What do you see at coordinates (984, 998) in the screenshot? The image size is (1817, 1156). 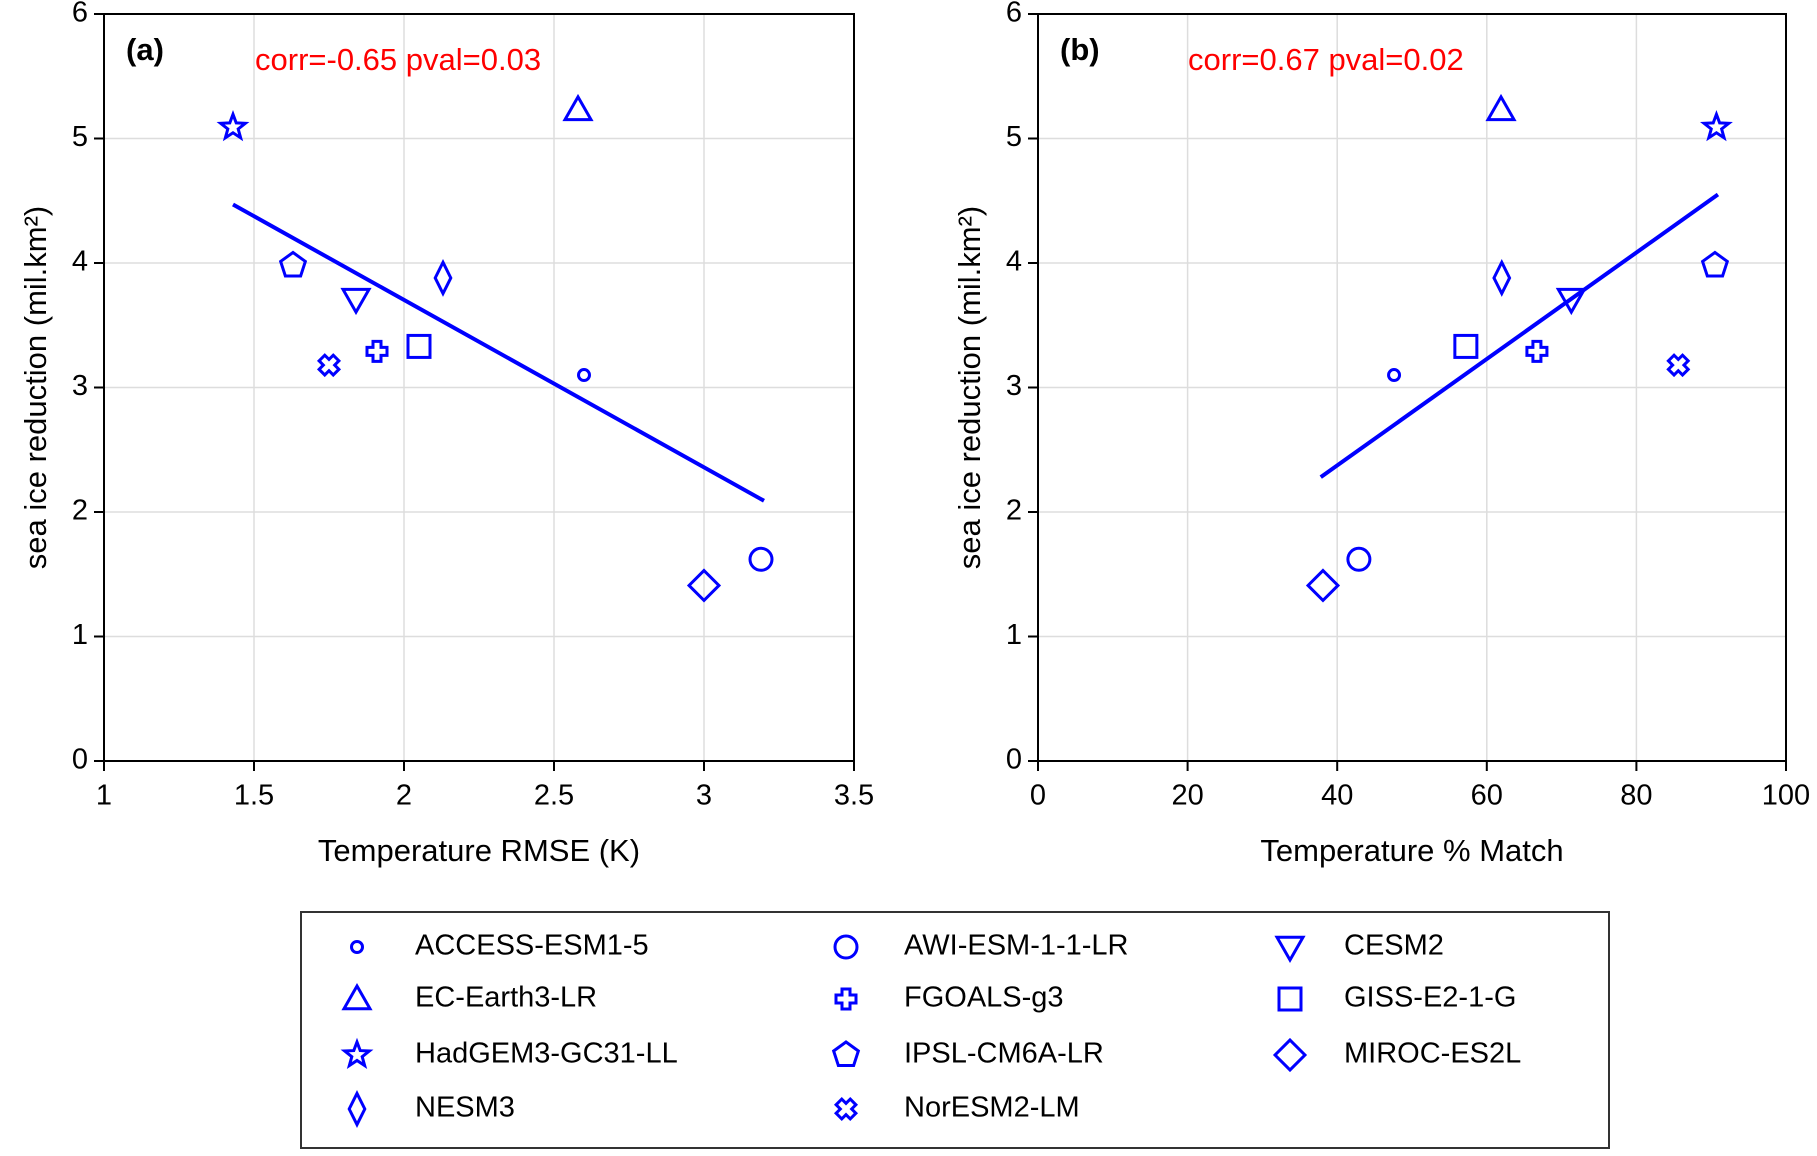 I see `legend-label: FGOALS-g3` at bounding box center [984, 998].